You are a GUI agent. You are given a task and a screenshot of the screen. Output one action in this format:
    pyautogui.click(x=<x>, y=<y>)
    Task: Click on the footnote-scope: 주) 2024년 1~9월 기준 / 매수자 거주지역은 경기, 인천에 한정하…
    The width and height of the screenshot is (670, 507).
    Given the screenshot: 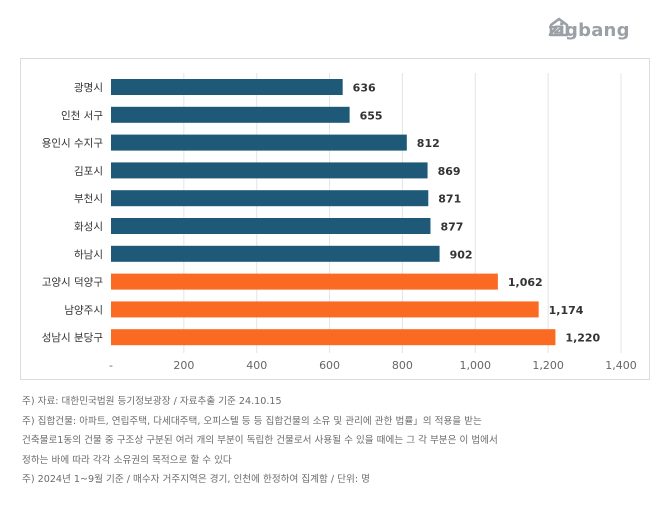 What is the action you would take?
    pyautogui.click(x=196, y=479)
    